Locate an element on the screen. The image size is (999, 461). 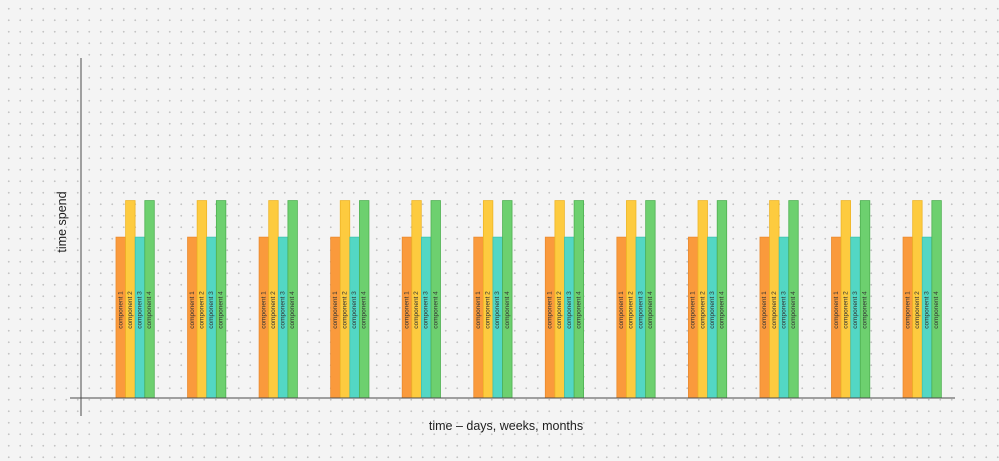
x-axis-title: time – days, weeks, months is located at coordinates (506, 426).